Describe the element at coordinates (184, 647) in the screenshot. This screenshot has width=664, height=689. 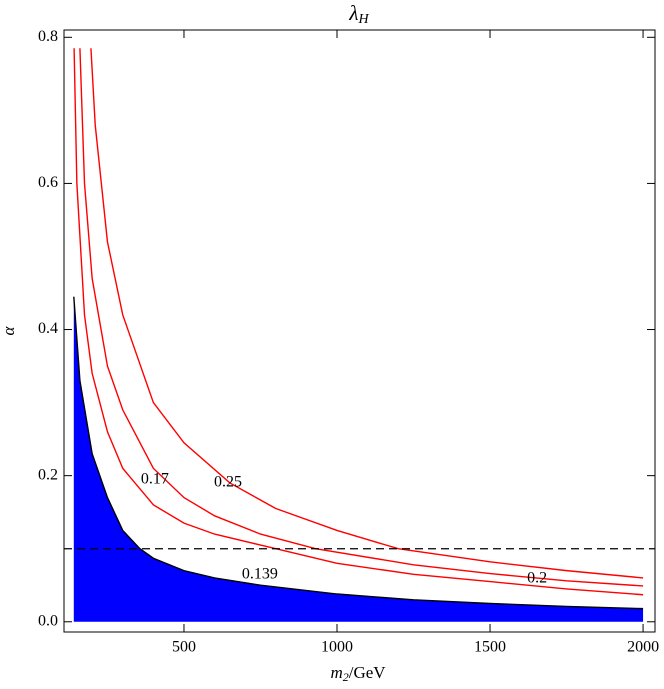
I see `x-tick-label: 500` at that location.